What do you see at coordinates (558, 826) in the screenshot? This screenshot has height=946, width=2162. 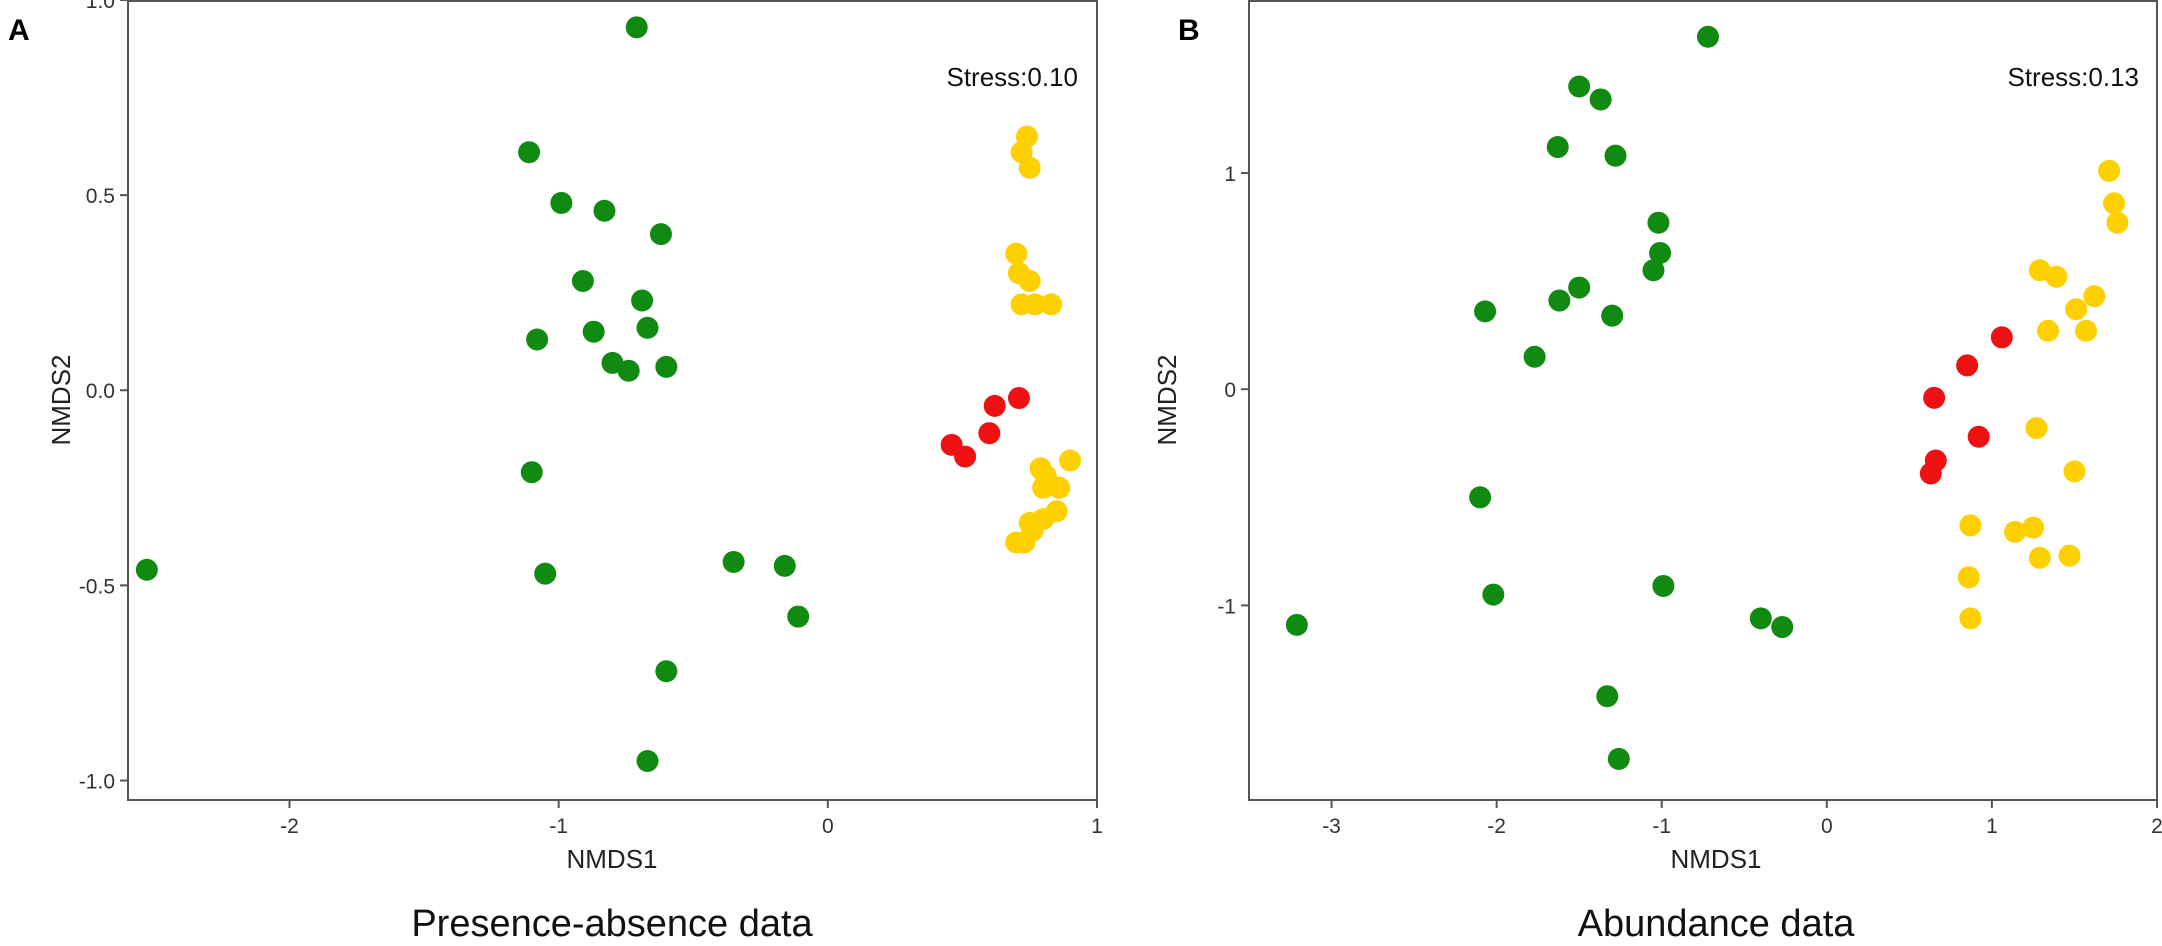 I see `panel-a-xtick-label: -1` at bounding box center [558, 826].